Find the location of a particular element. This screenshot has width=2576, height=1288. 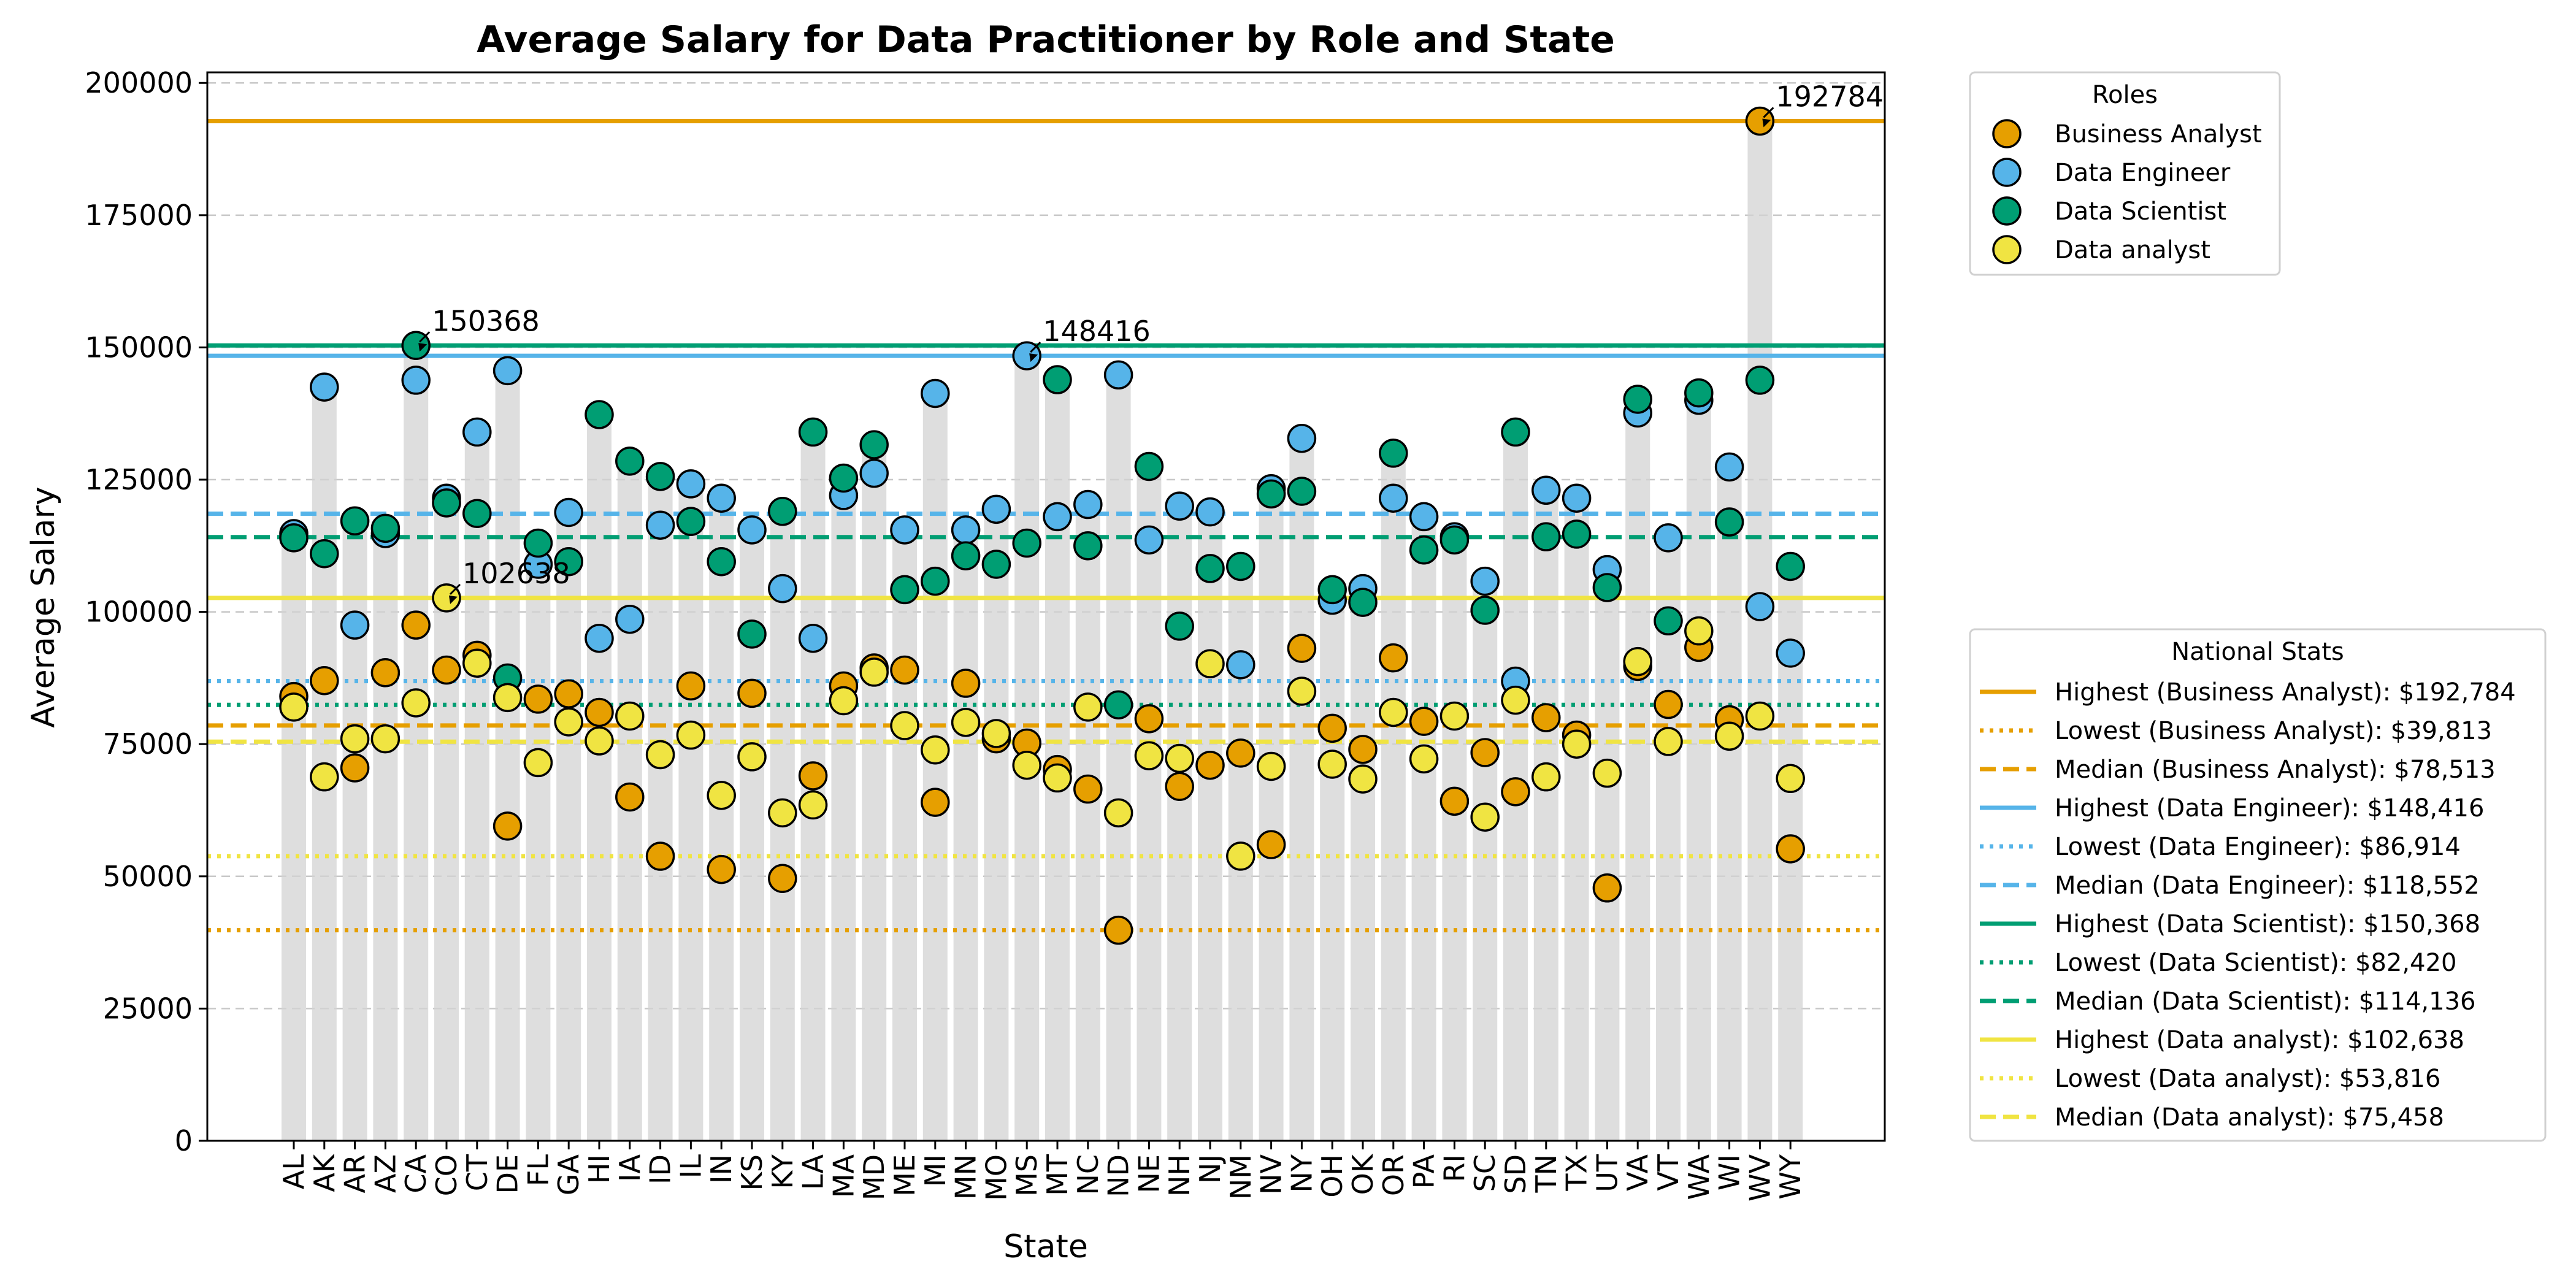

data-point-business-analyst-UT is located at coordinates (1607, 888).